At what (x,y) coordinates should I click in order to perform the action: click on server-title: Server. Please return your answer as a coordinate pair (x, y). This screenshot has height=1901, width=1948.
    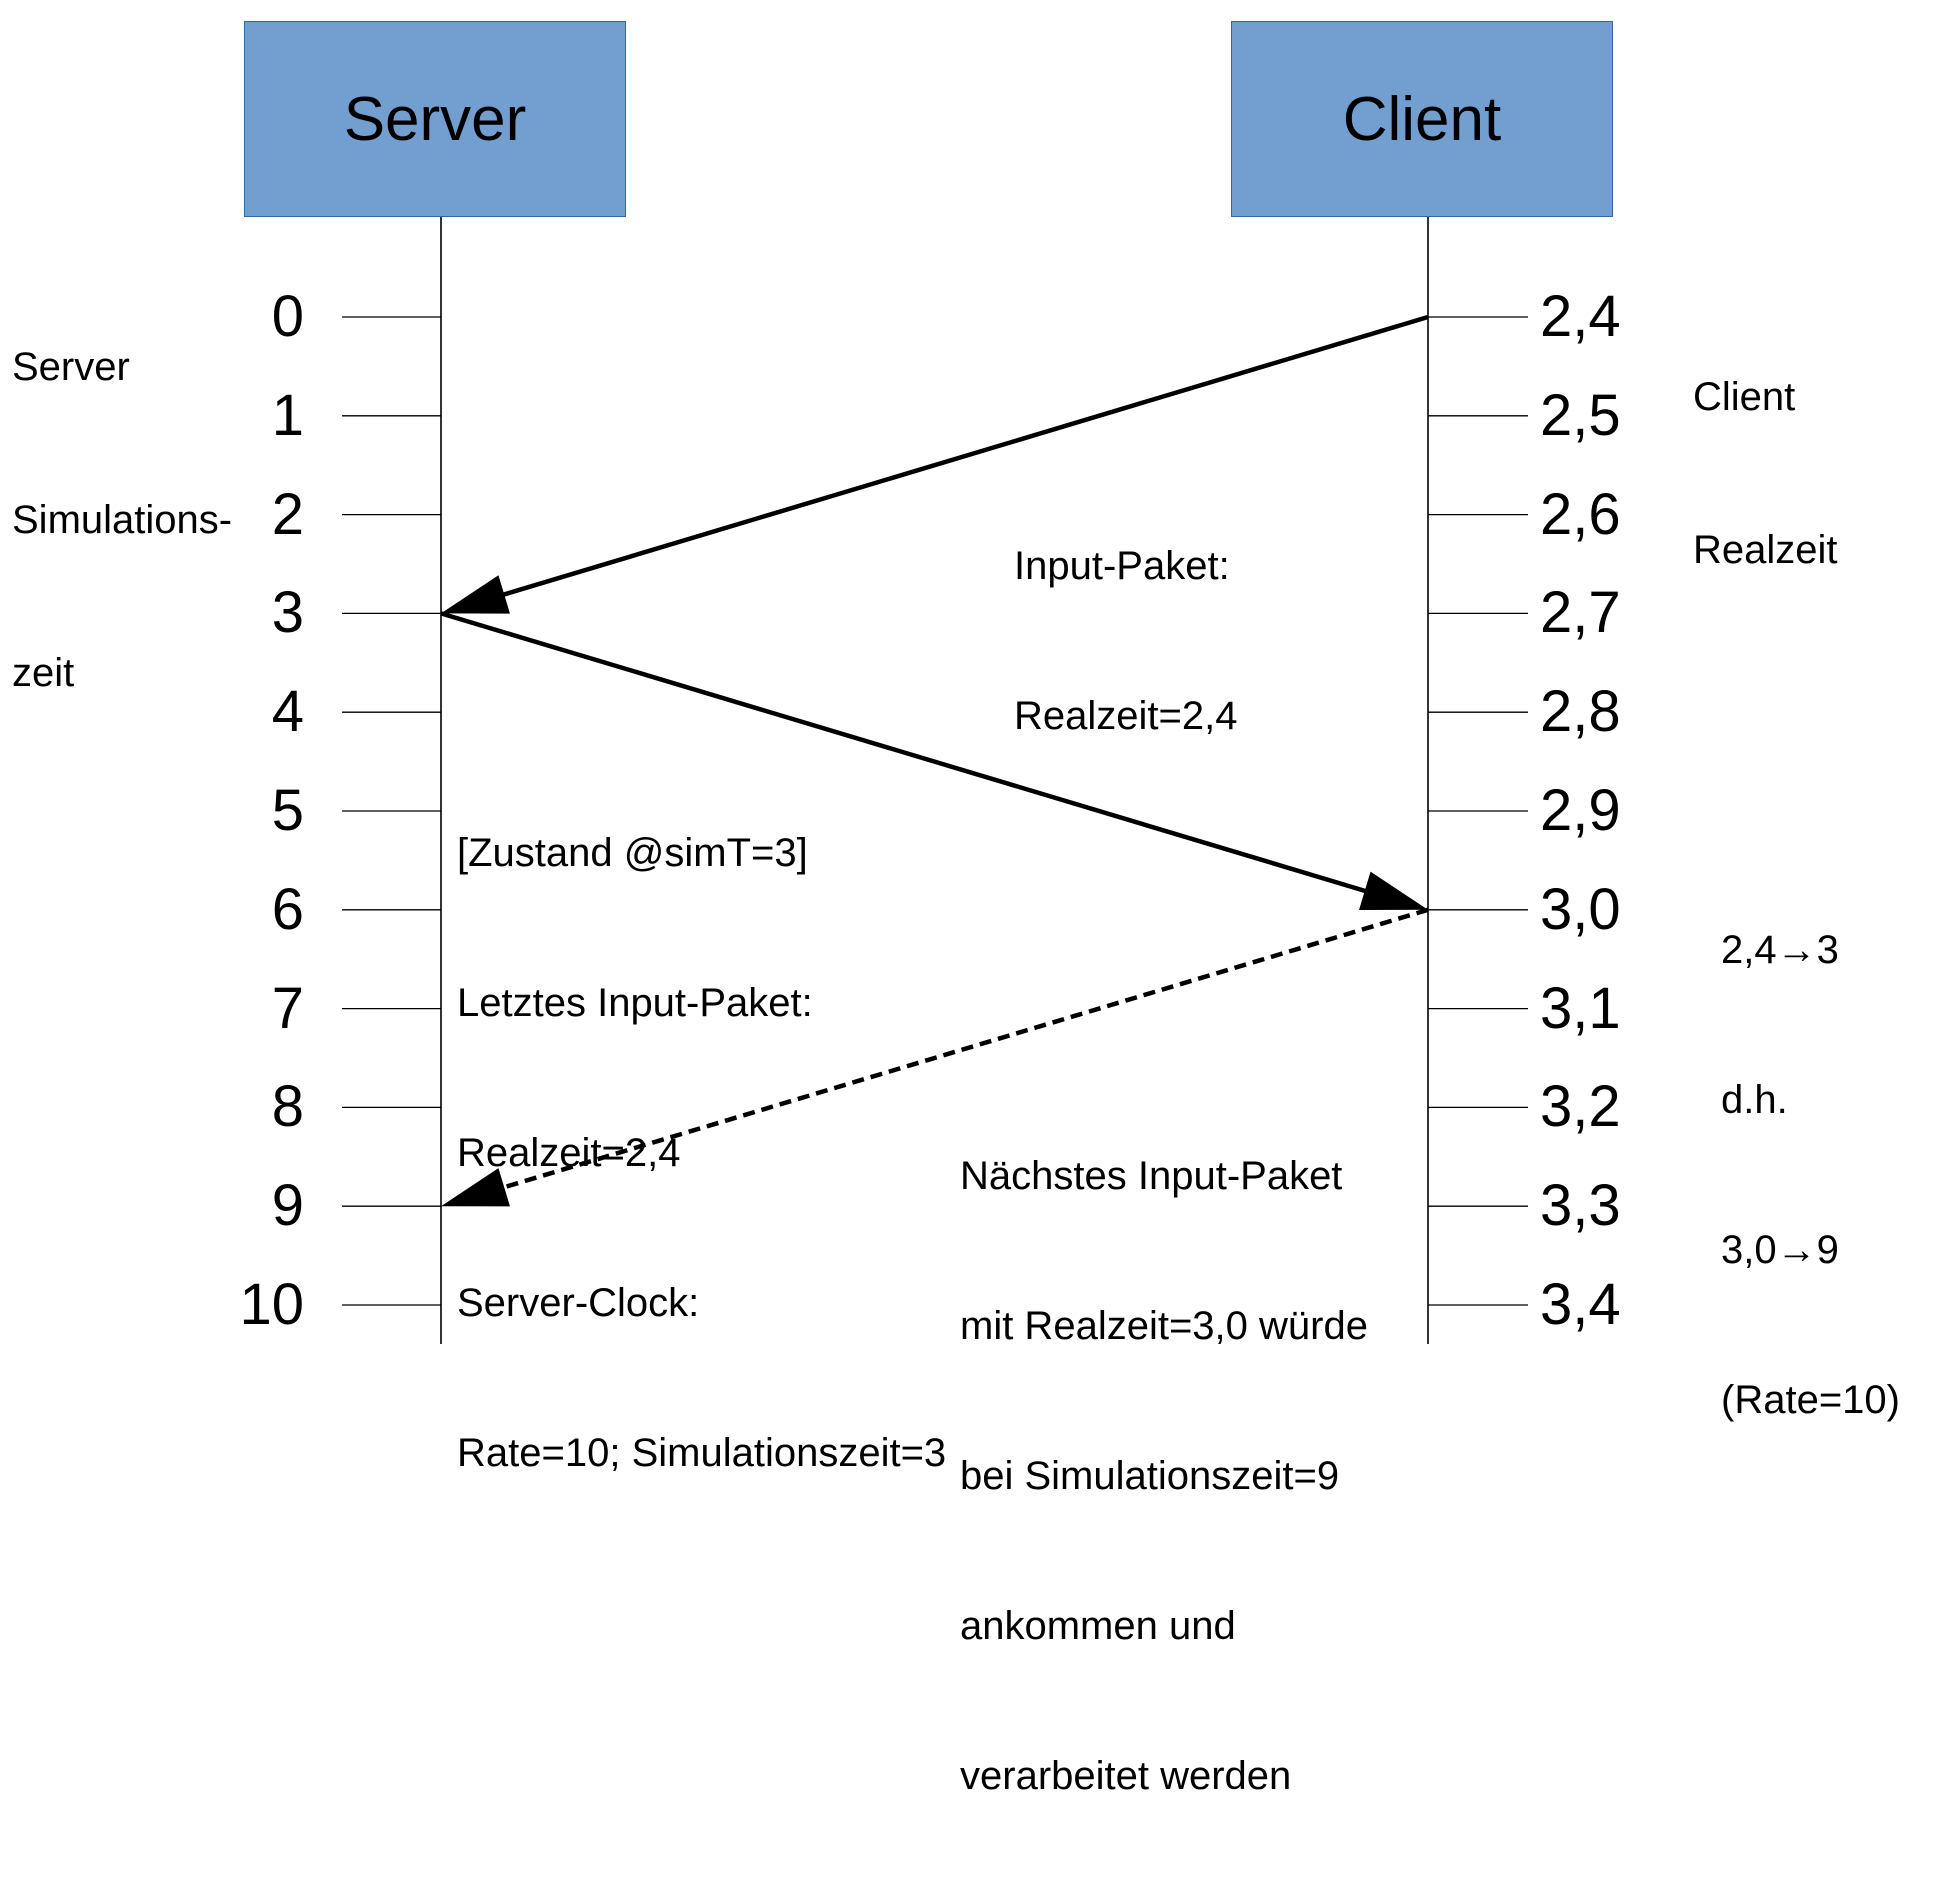
    Looking at the image, I should click on (435, 119).